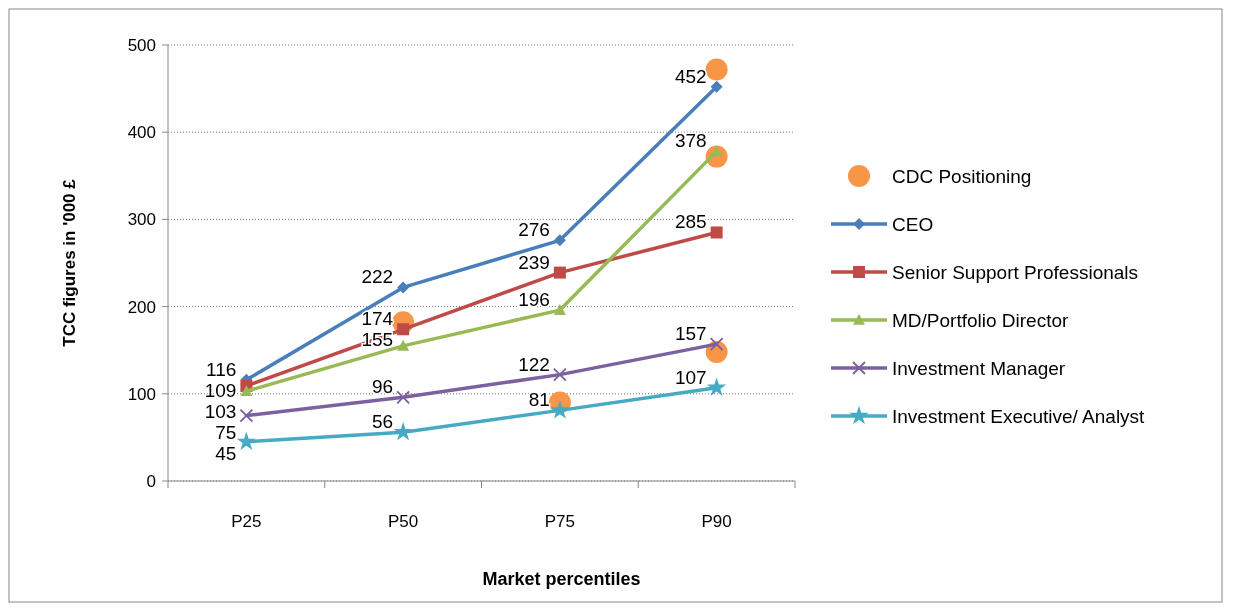 Image resolution: width=1233 pixels, height=613 pixels. Describe the element at coordinates (980, 320) in the screenshot. I see `legend-label: MD/Portfolio Director` at that location.